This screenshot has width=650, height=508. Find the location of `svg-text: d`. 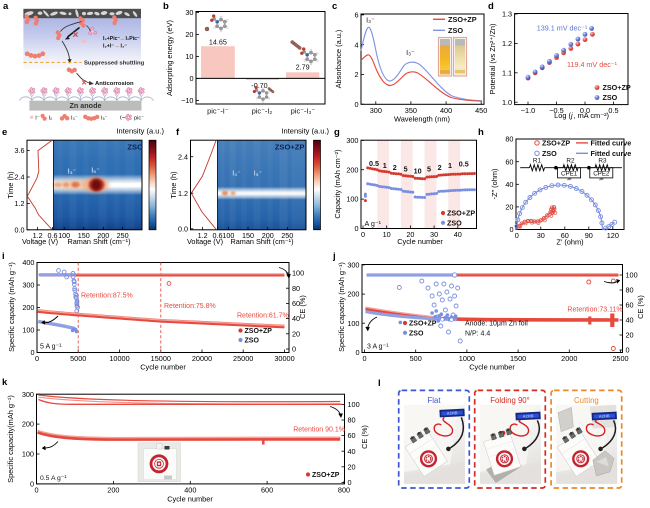

svg-text: d is located at coordinates (491, 6).